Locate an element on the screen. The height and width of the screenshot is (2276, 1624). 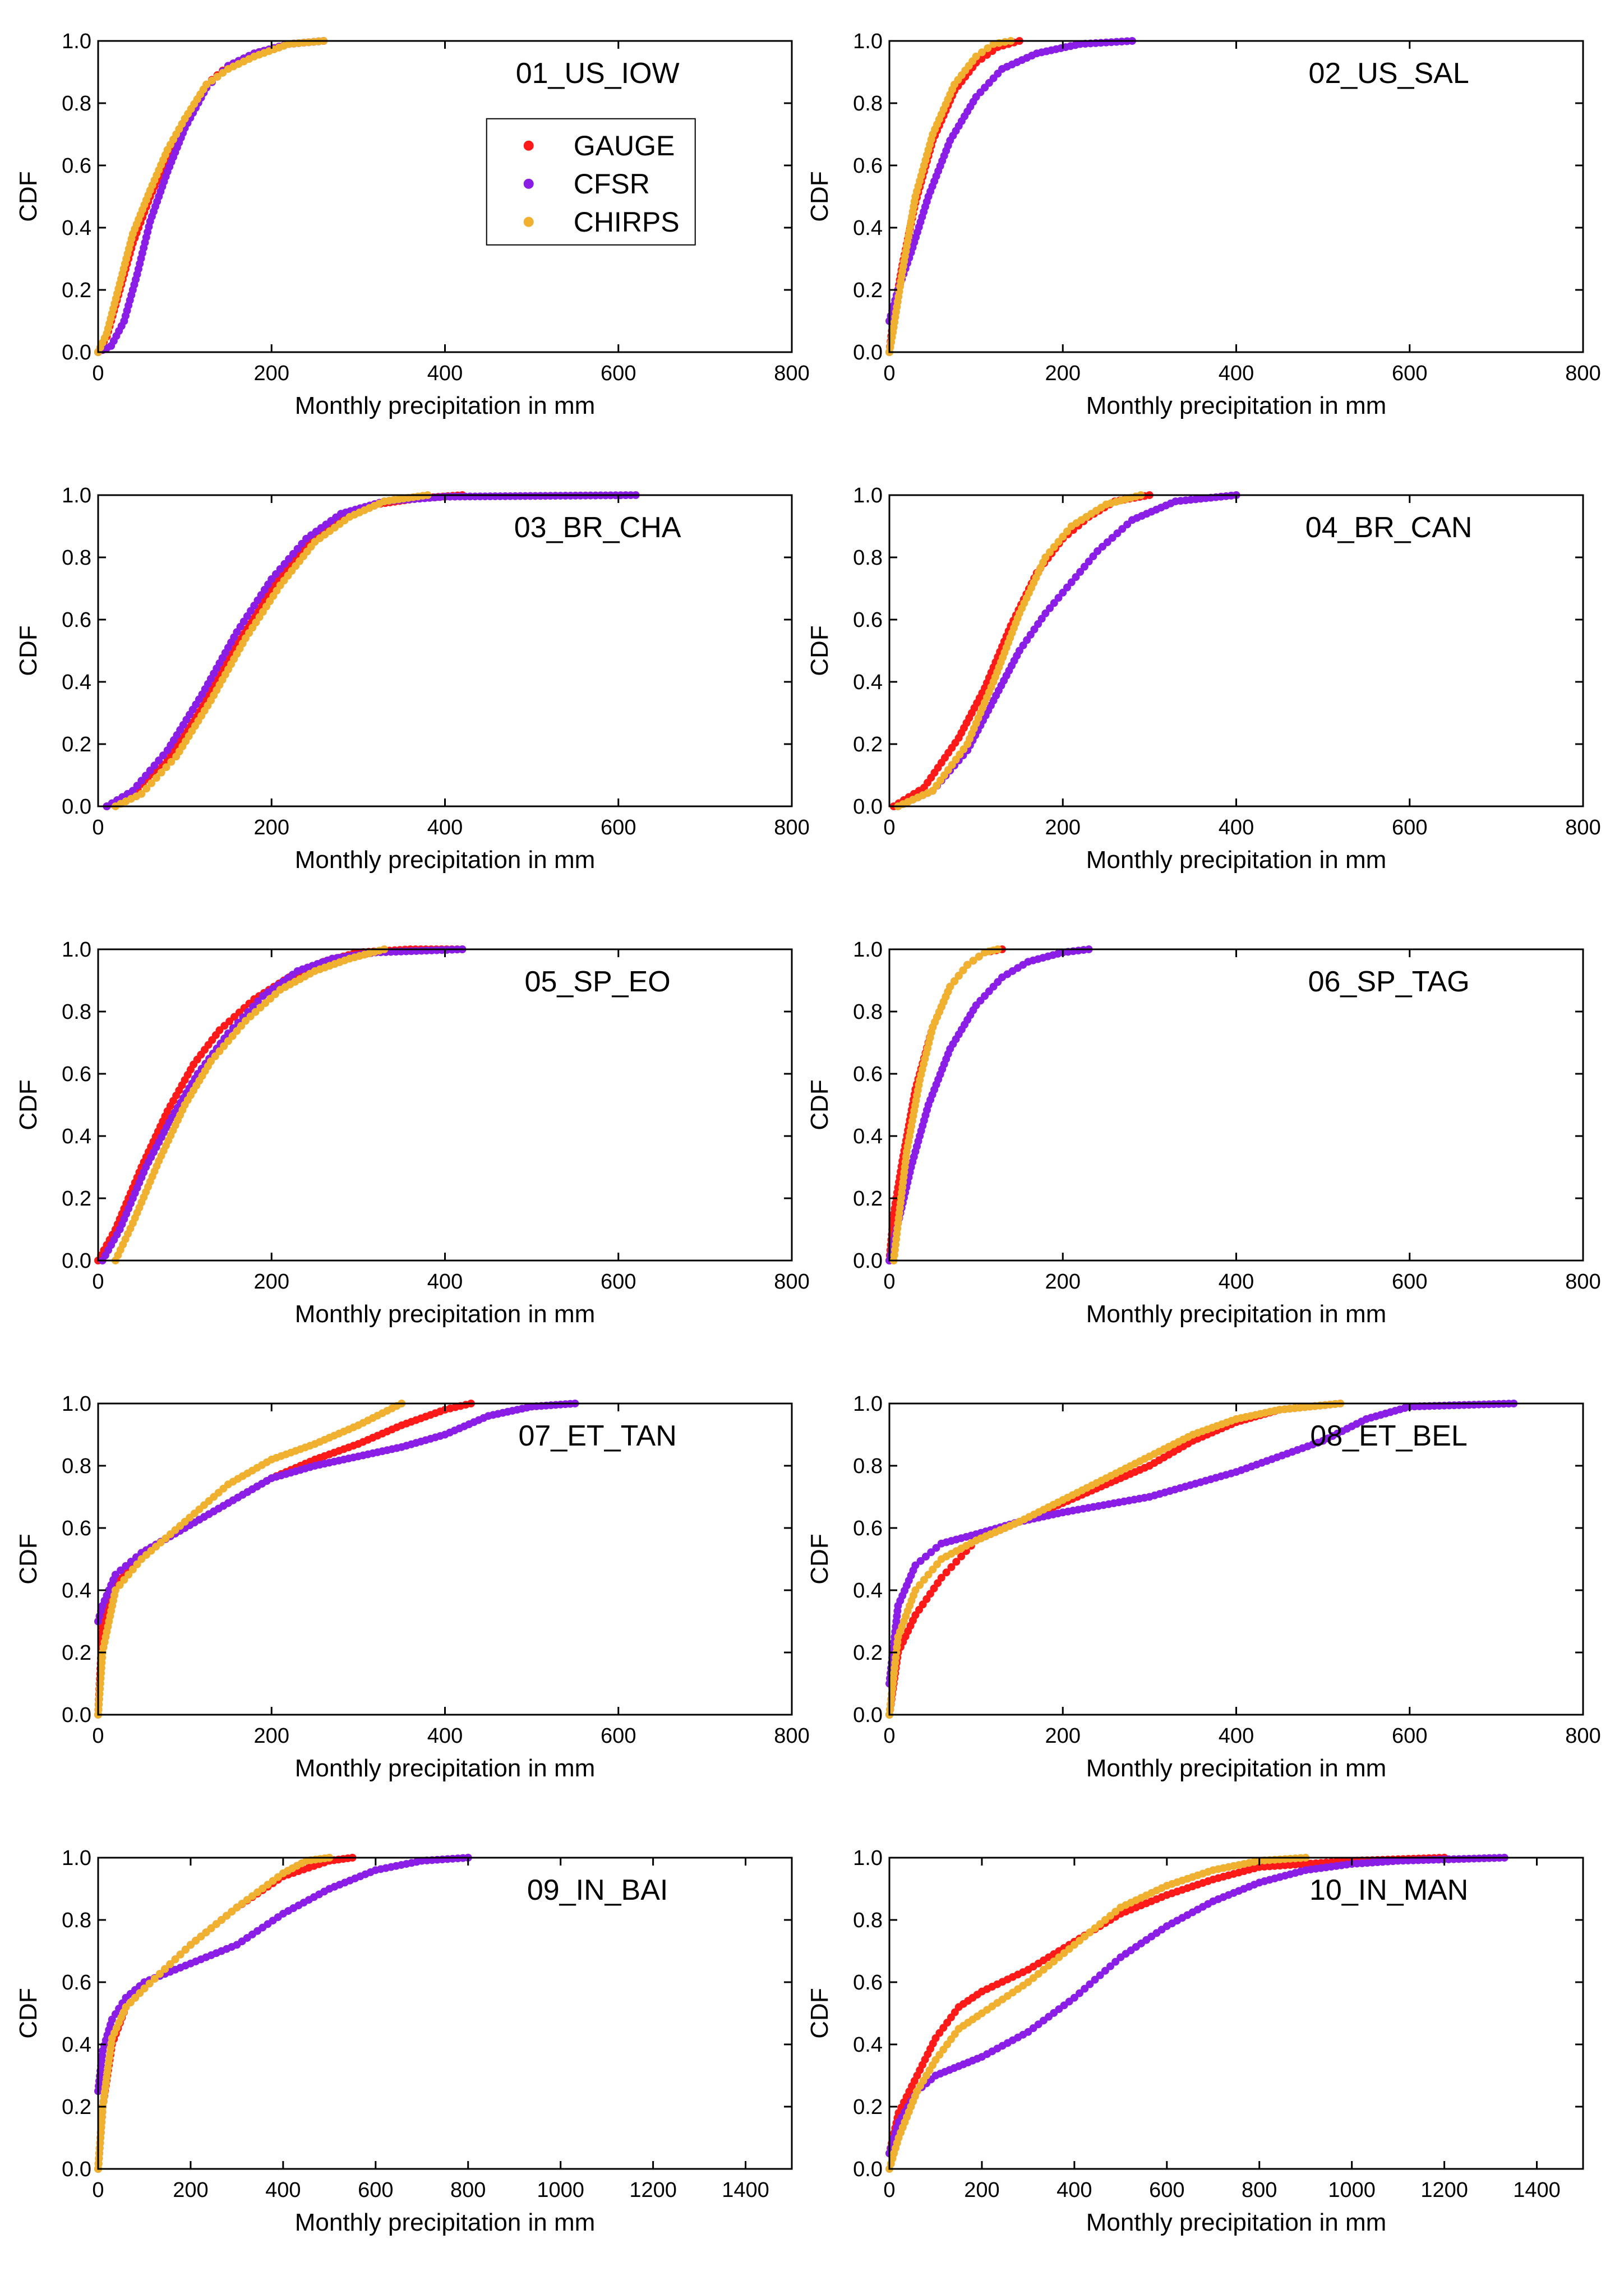
legend: GAUGE CFSR CHIRPS is located at coordinates (591, 182).